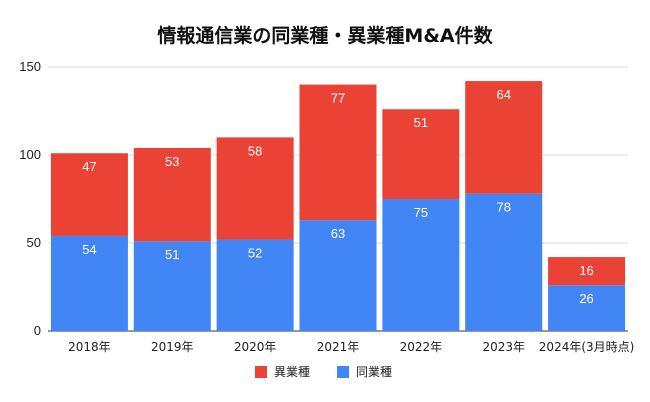 The image size is (650, 402). What do you see at coordinates (325, 35) in the screenshot?
I see `chart-title: 情報通信業の同業種・異業種M&A件数` at bounding box center [325, 35].